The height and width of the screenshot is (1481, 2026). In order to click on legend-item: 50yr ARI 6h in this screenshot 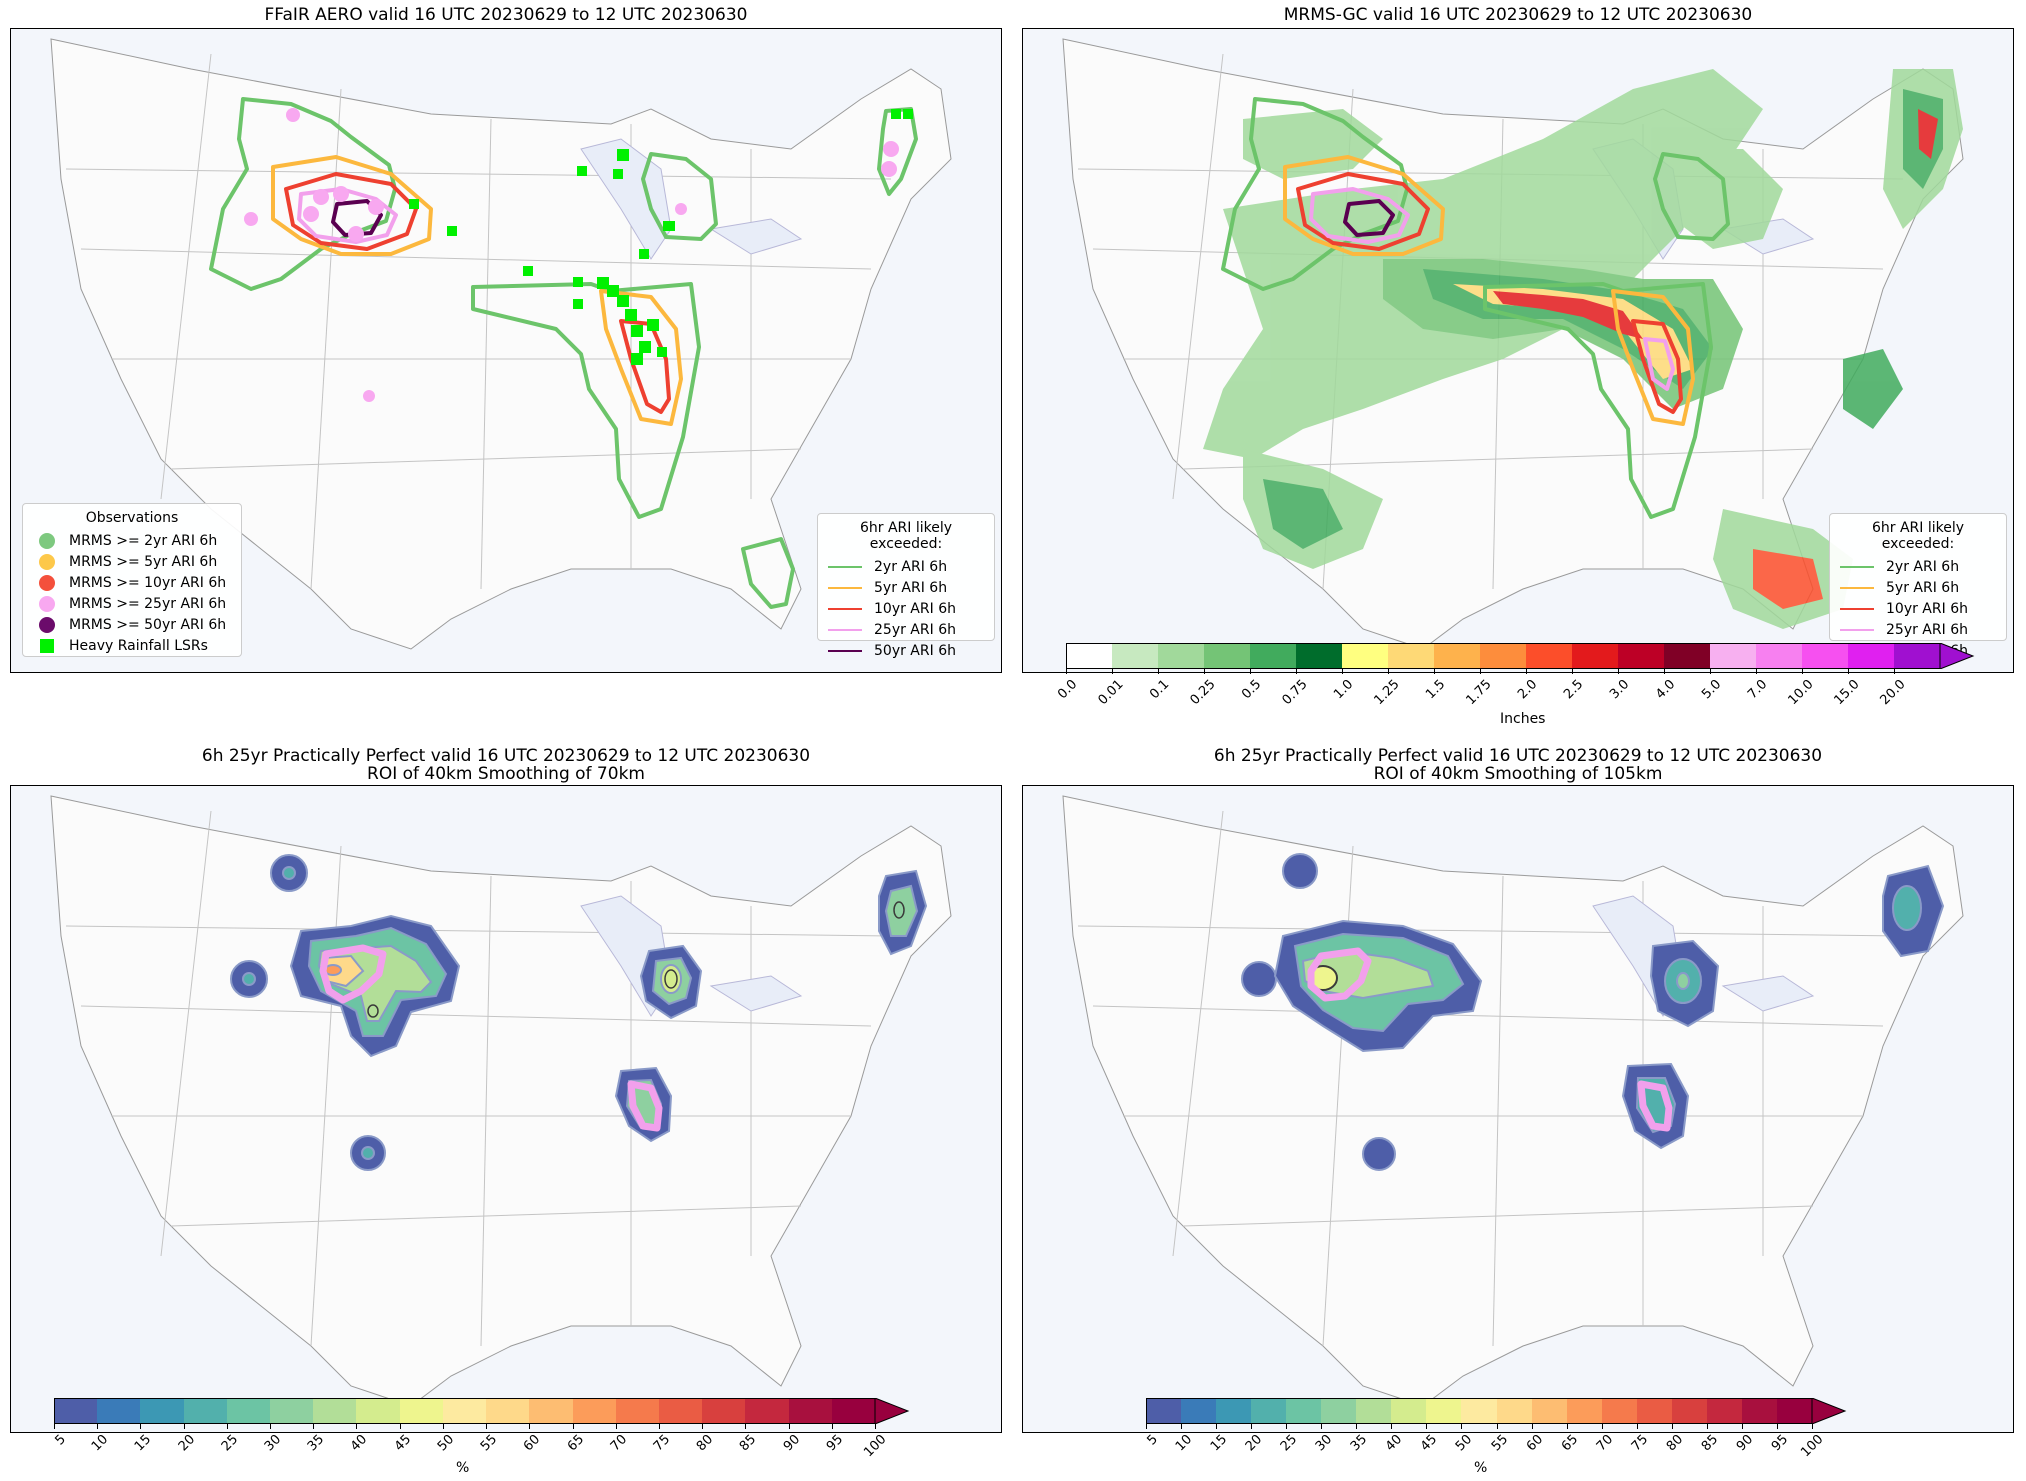, I will do `click(906, 650)`.